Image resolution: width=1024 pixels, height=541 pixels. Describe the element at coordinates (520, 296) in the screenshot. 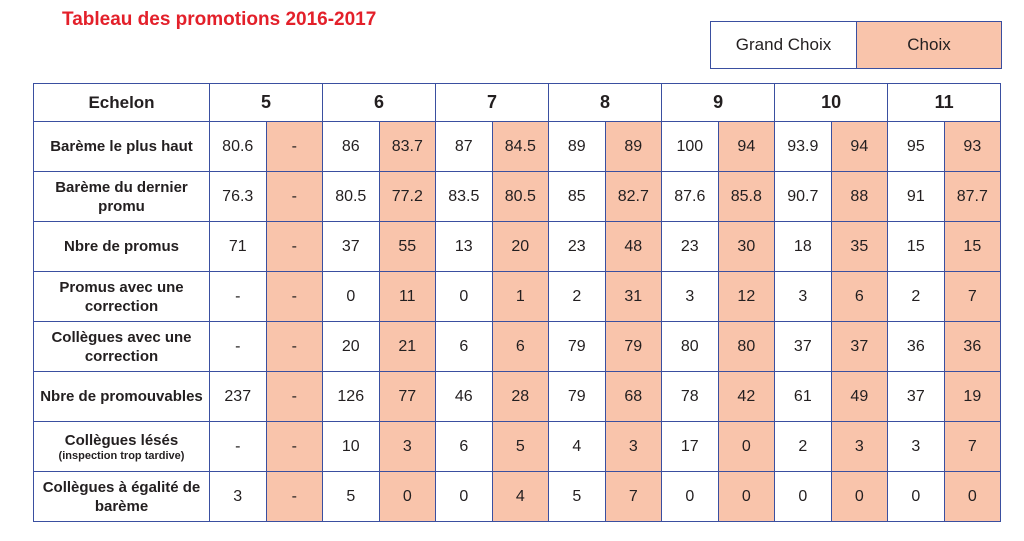

I see `cell-choix: 1` at that location.